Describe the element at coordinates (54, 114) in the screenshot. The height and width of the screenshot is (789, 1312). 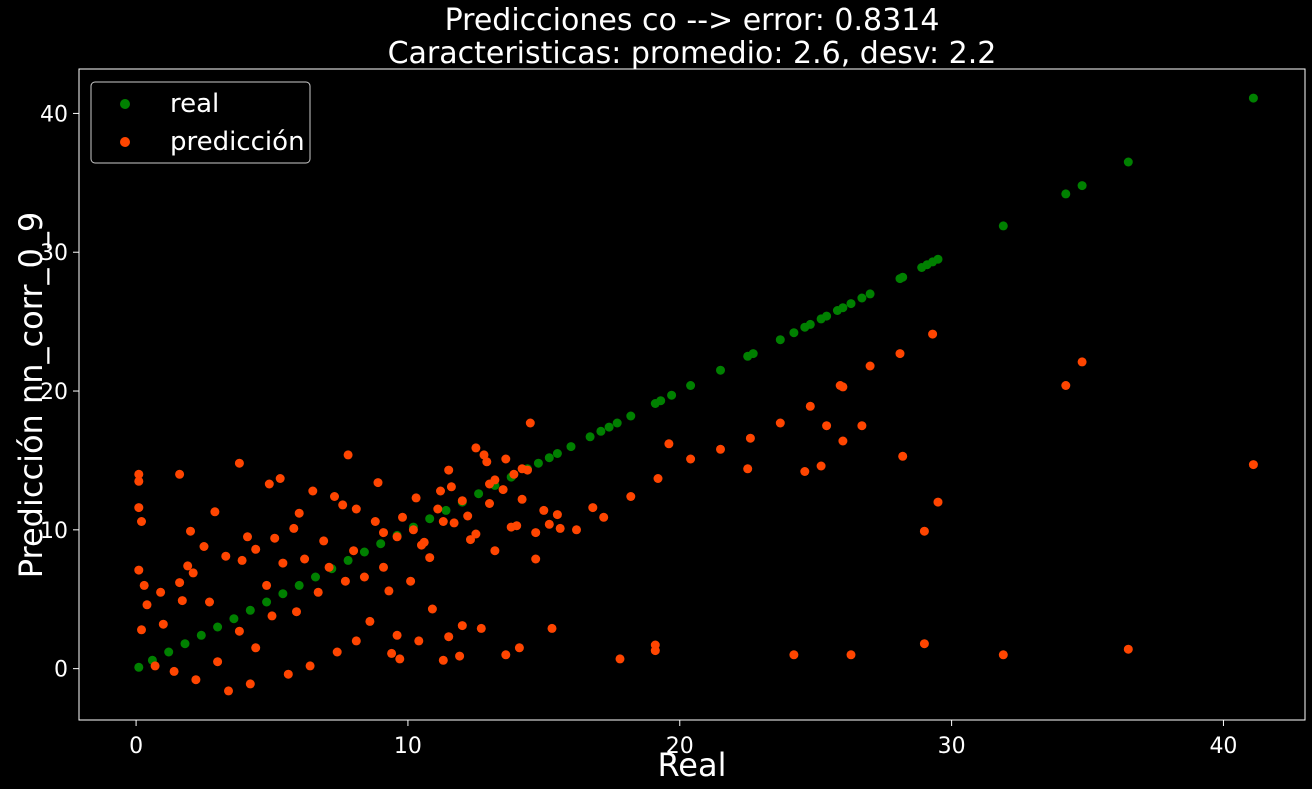
I see `y-tick-label: 40` at that location.